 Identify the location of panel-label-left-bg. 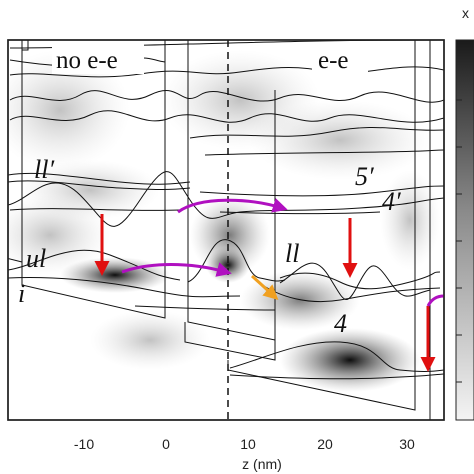
(98, 59).